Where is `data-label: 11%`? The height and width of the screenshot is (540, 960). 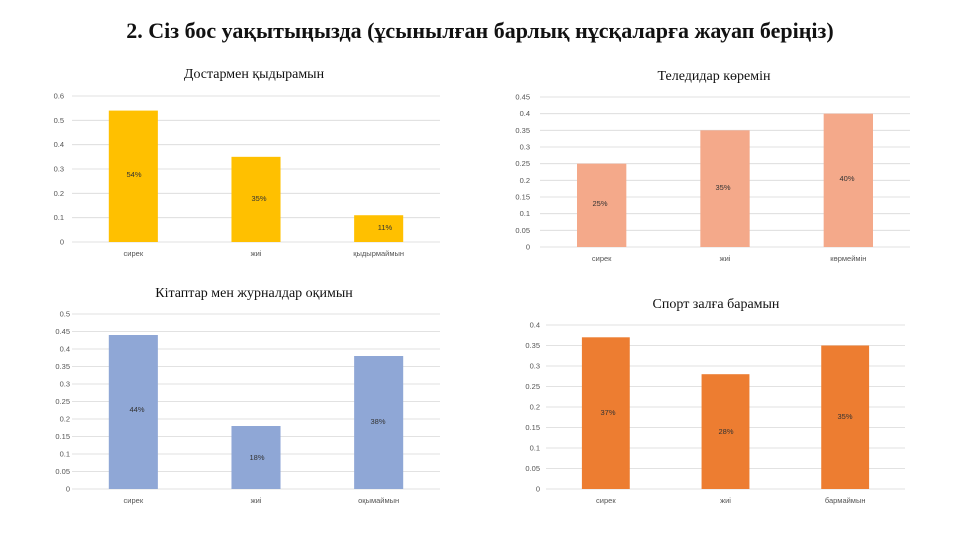
data-label: 11% is located at coordinates (385, 227).